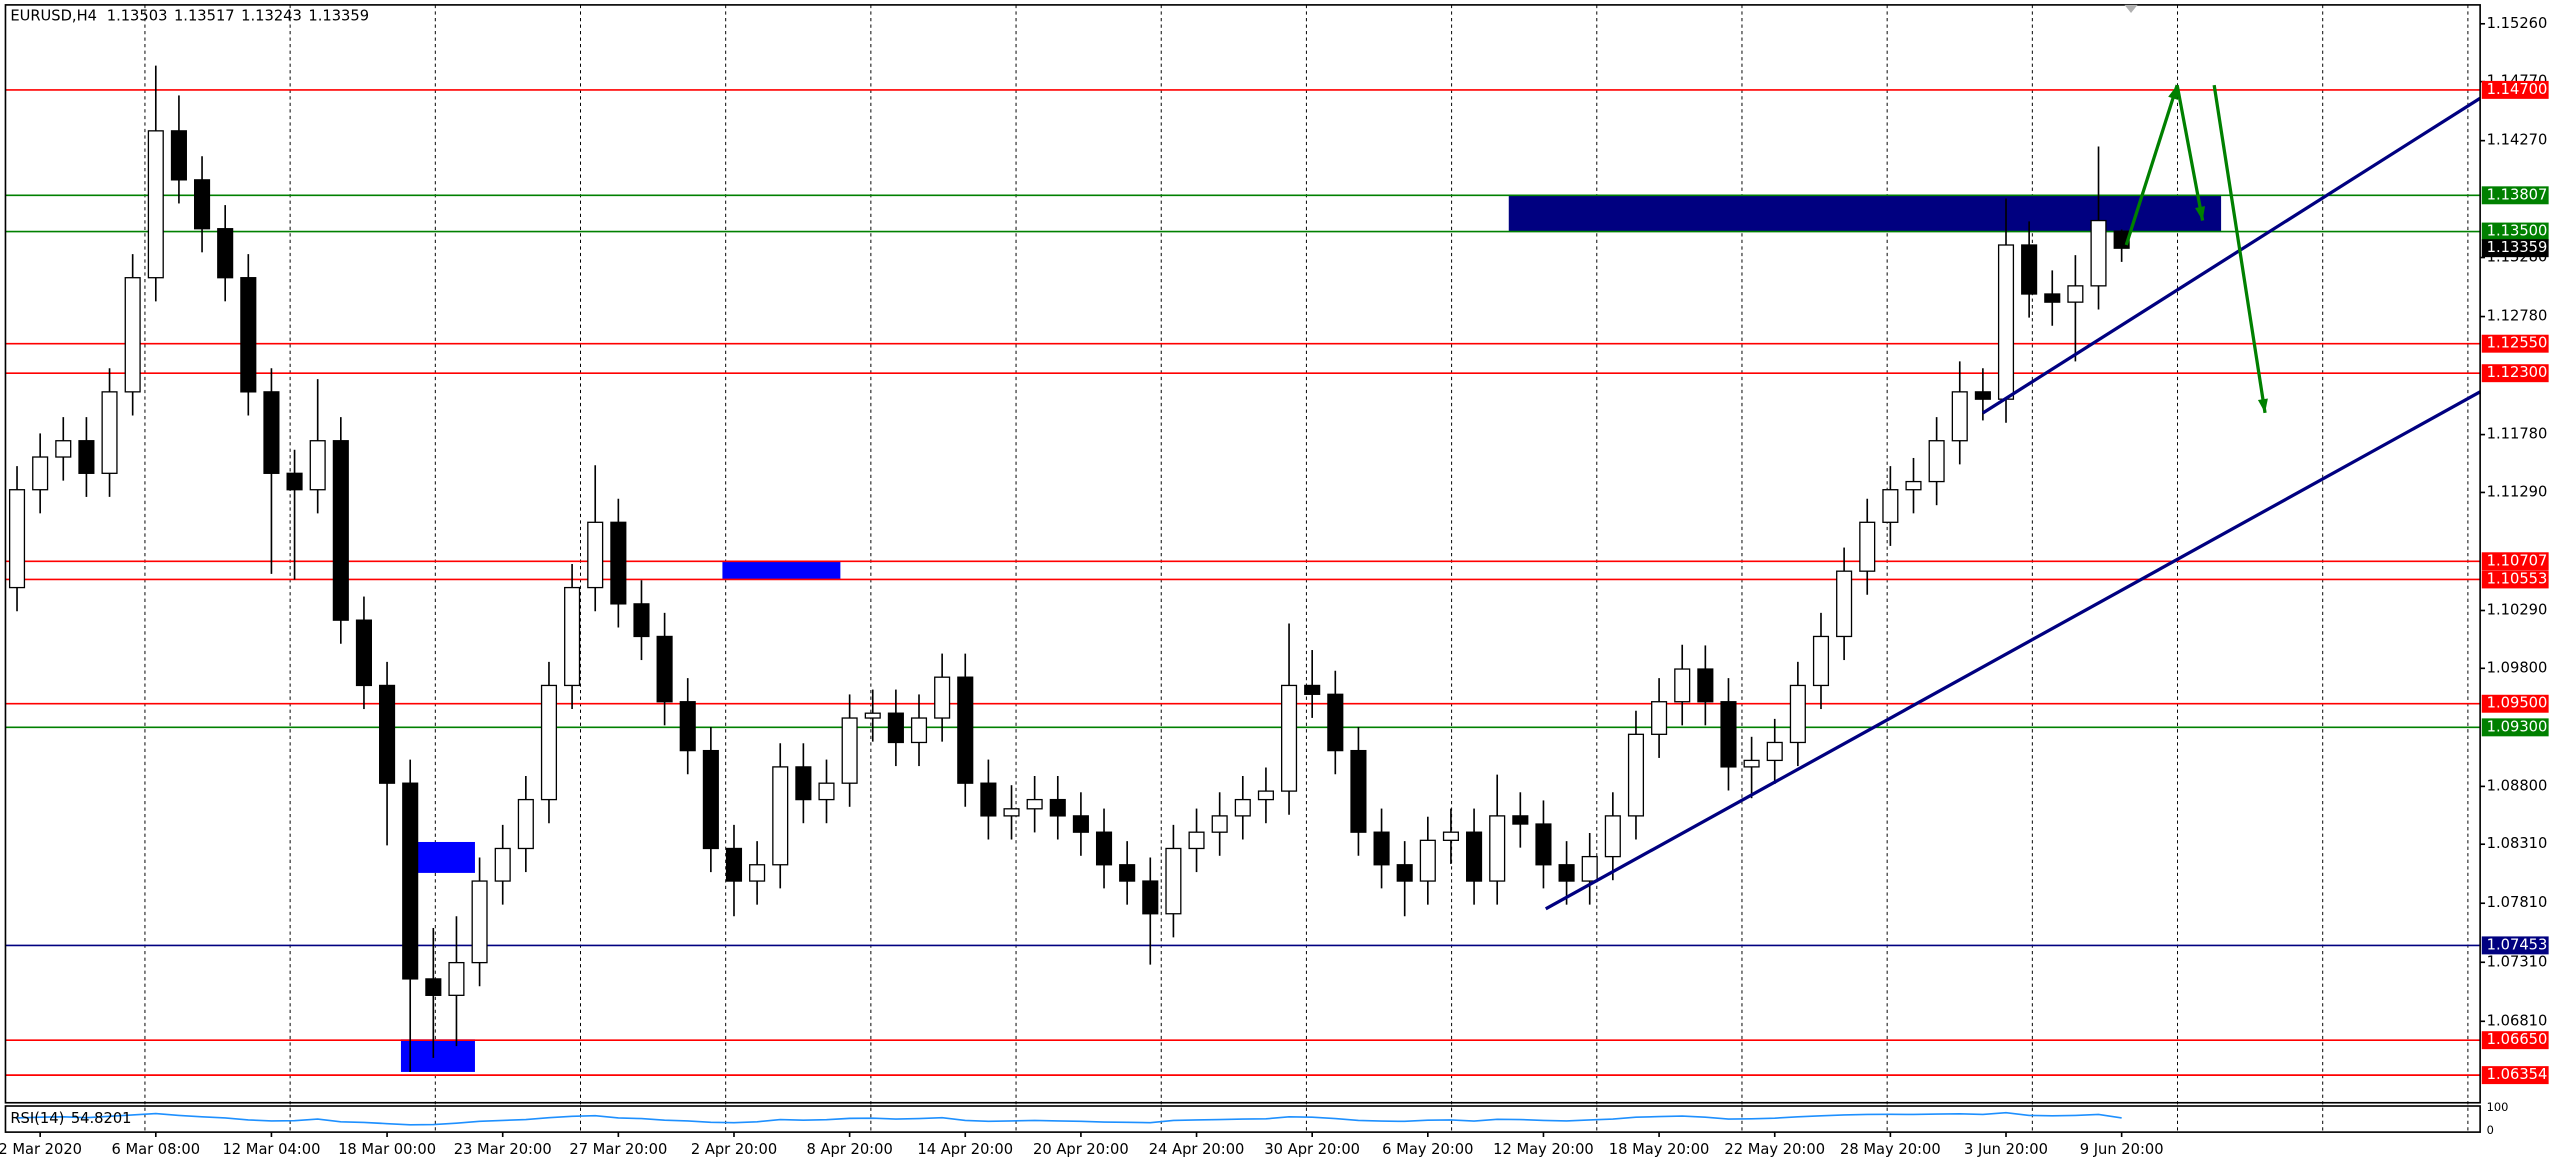 The image size is (2559, 1168). Describe the element at coordinates (2517, 703) in the screenshot. I see `level-label: 1.09500` at that location.